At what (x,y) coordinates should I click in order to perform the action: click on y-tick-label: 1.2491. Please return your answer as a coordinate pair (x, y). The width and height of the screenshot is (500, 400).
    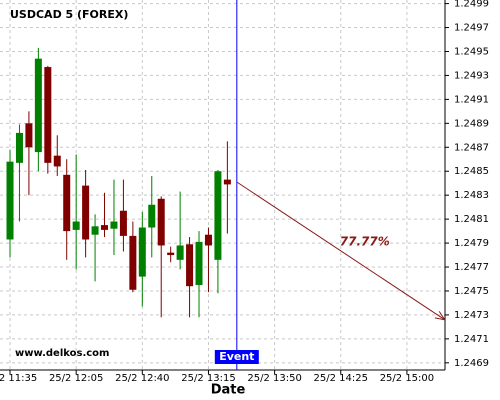
    Looking at the image, I should click on (471, 99).